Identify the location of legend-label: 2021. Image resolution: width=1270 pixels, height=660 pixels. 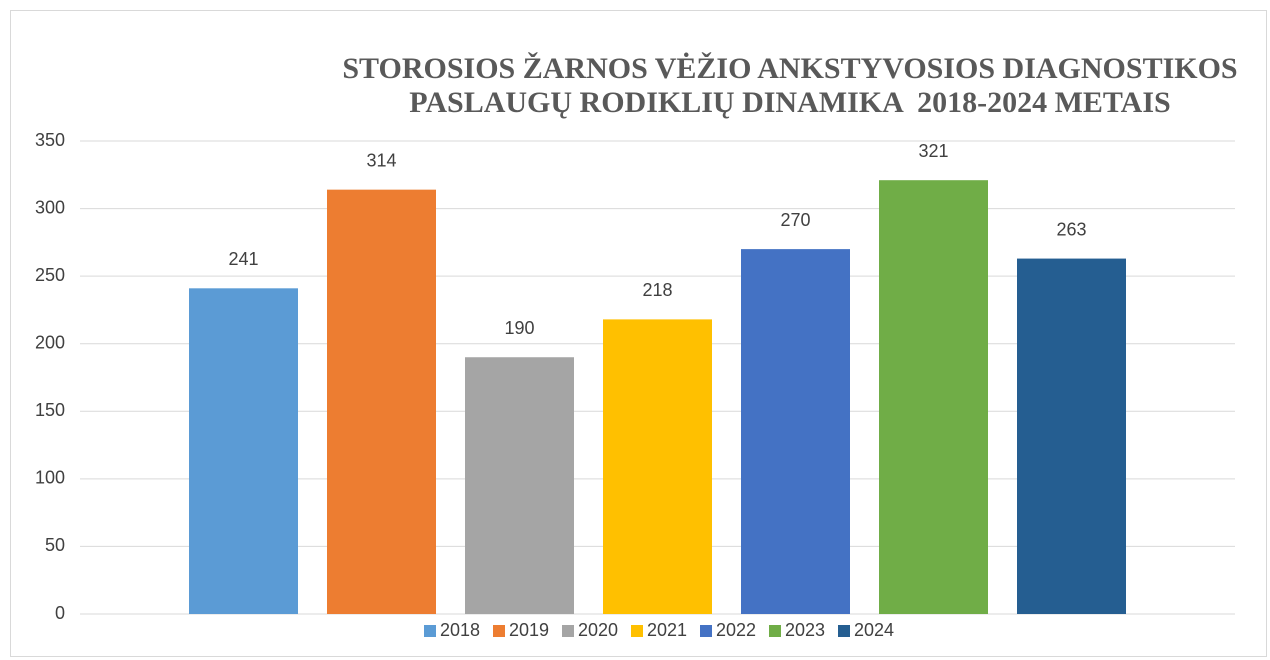
(667, 630).